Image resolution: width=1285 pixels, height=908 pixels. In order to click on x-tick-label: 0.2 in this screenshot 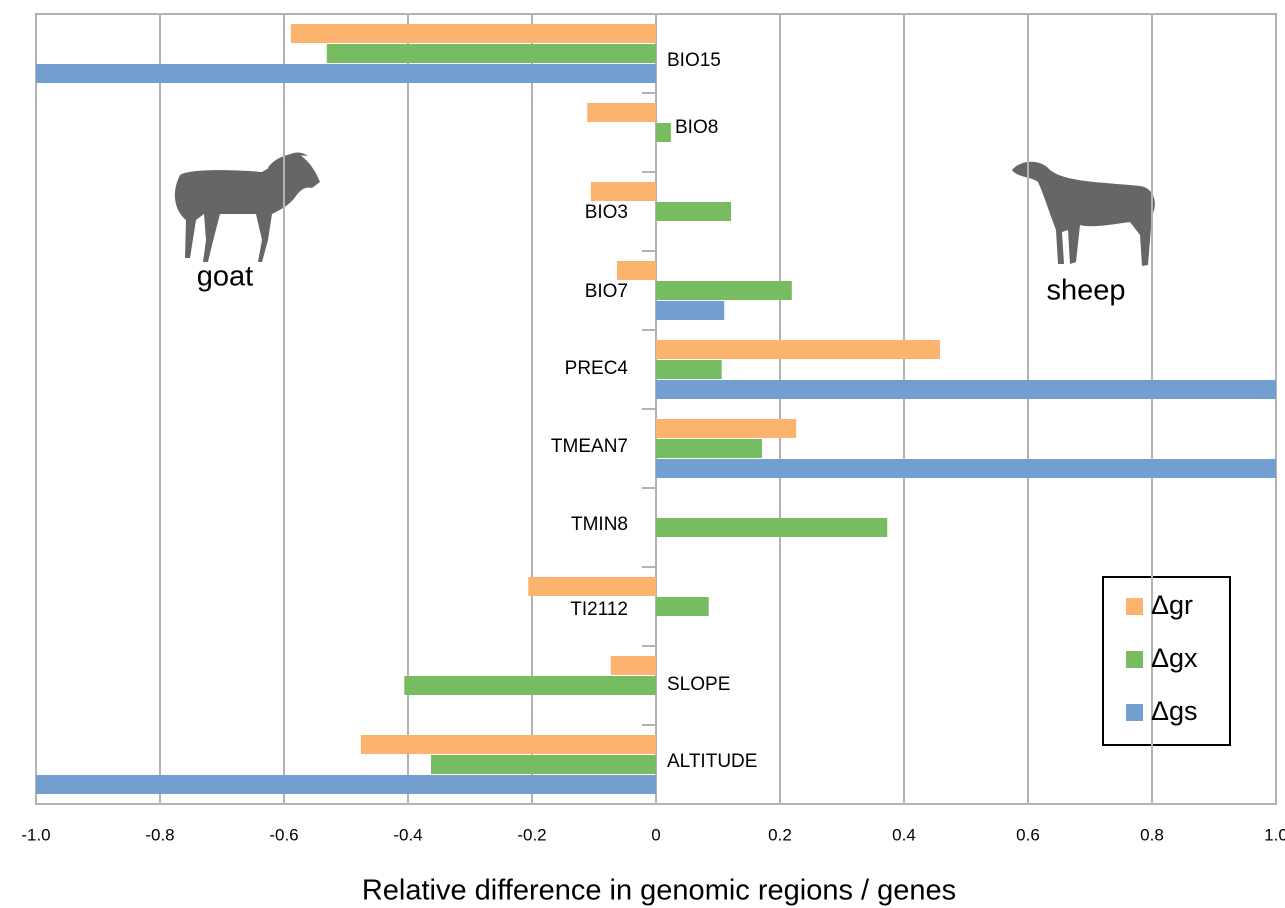, I will do `click(780, 834)`.